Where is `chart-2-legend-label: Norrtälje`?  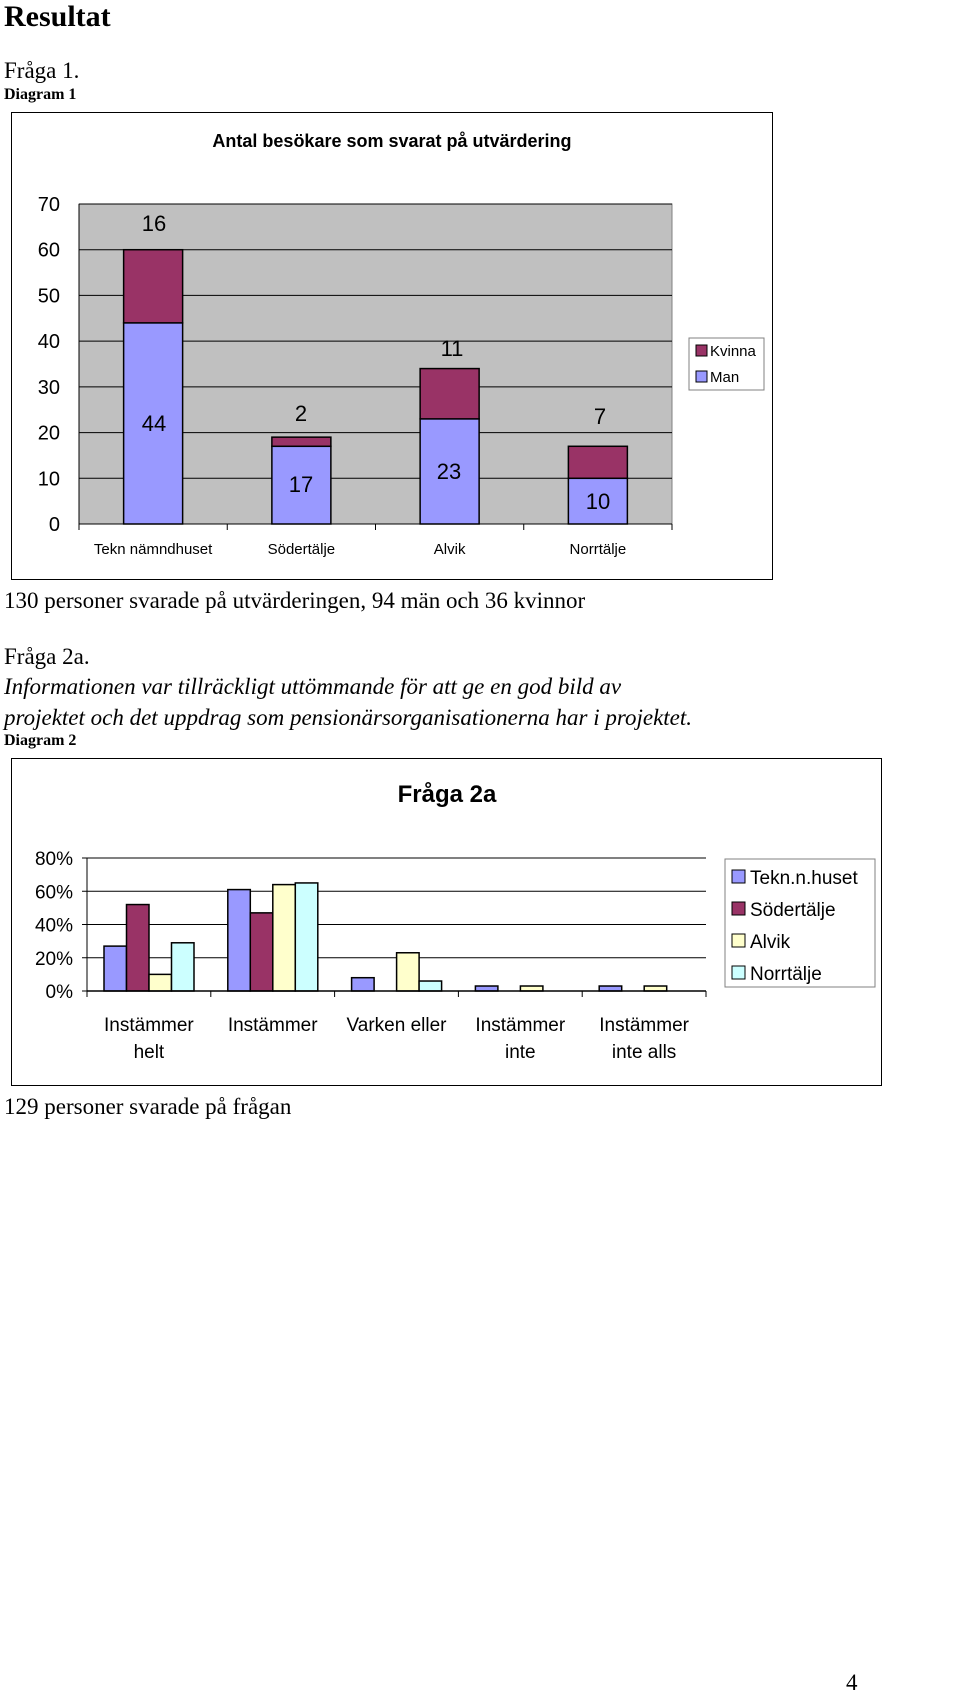
chart-2-legend-label: Norrtälje is located at coordinates (786, 974).